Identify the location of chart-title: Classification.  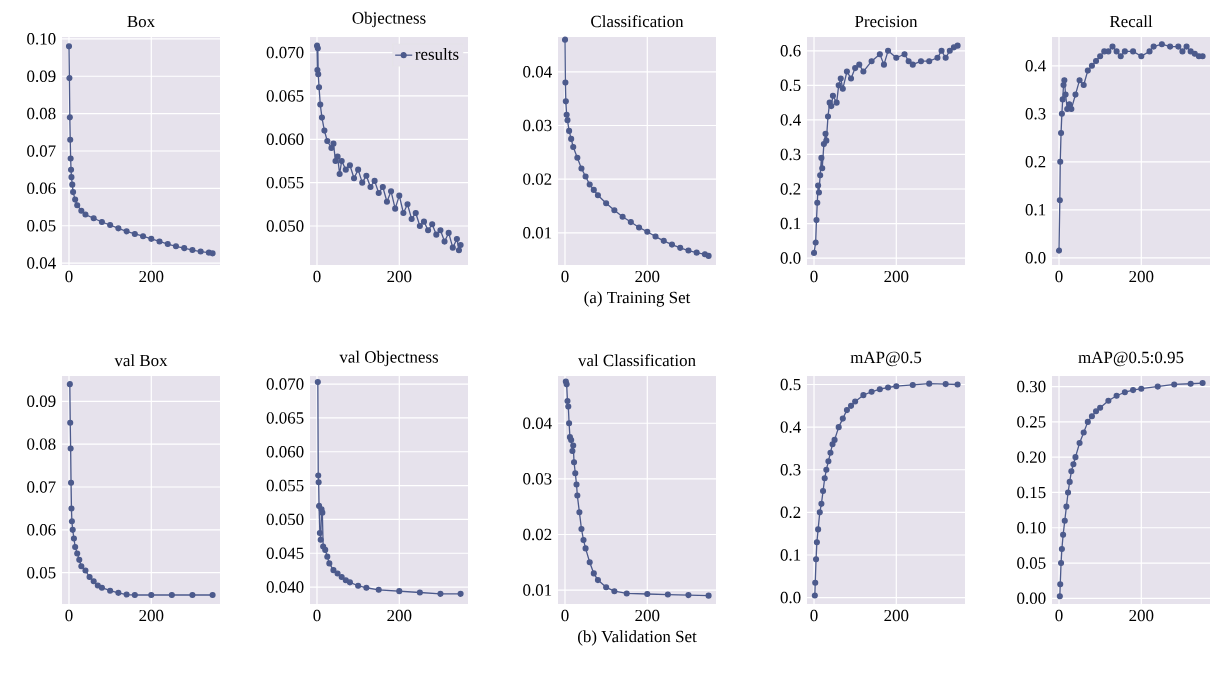
(637, 21).